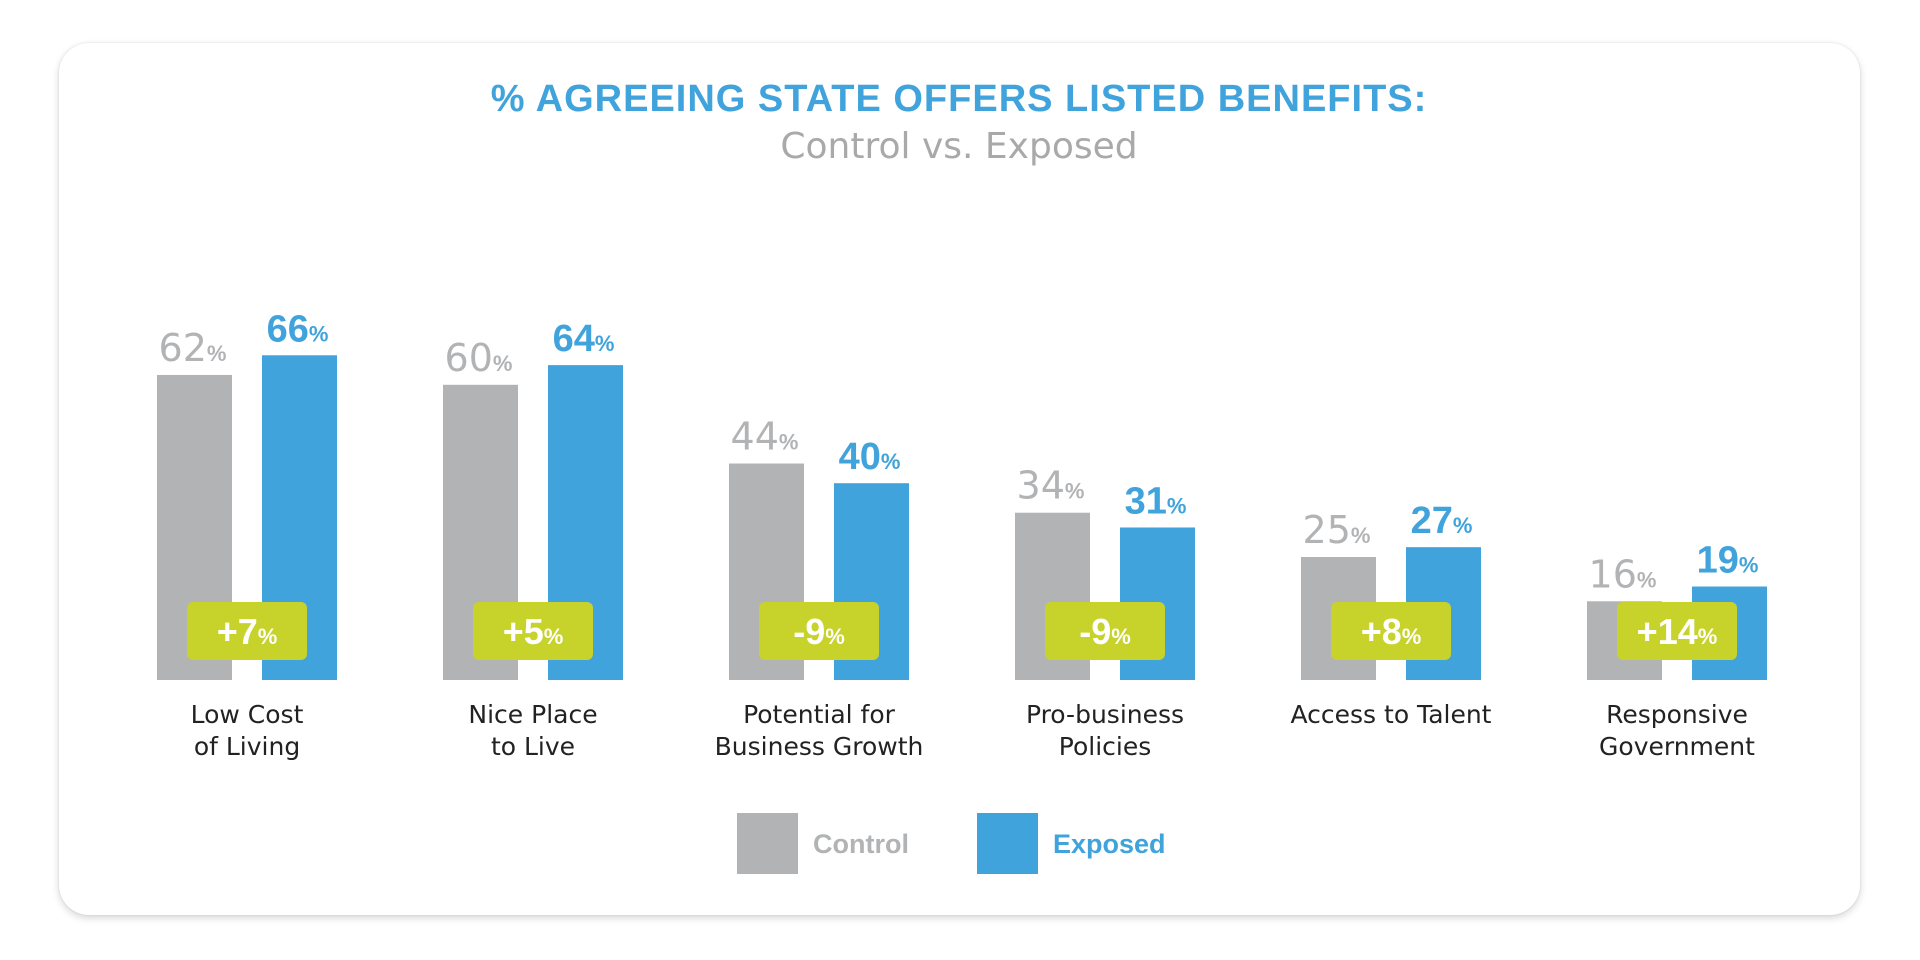  I want to click on control-value-label: 25%, so click(1337, 530).